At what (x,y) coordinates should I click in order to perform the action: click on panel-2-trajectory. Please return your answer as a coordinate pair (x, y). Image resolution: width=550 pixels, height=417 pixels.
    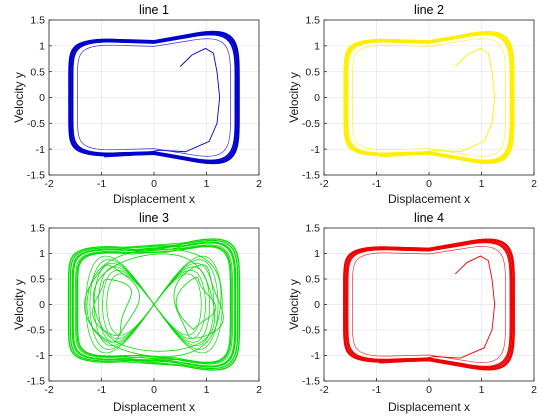
    Looking at the image, I should click on (429, 97).